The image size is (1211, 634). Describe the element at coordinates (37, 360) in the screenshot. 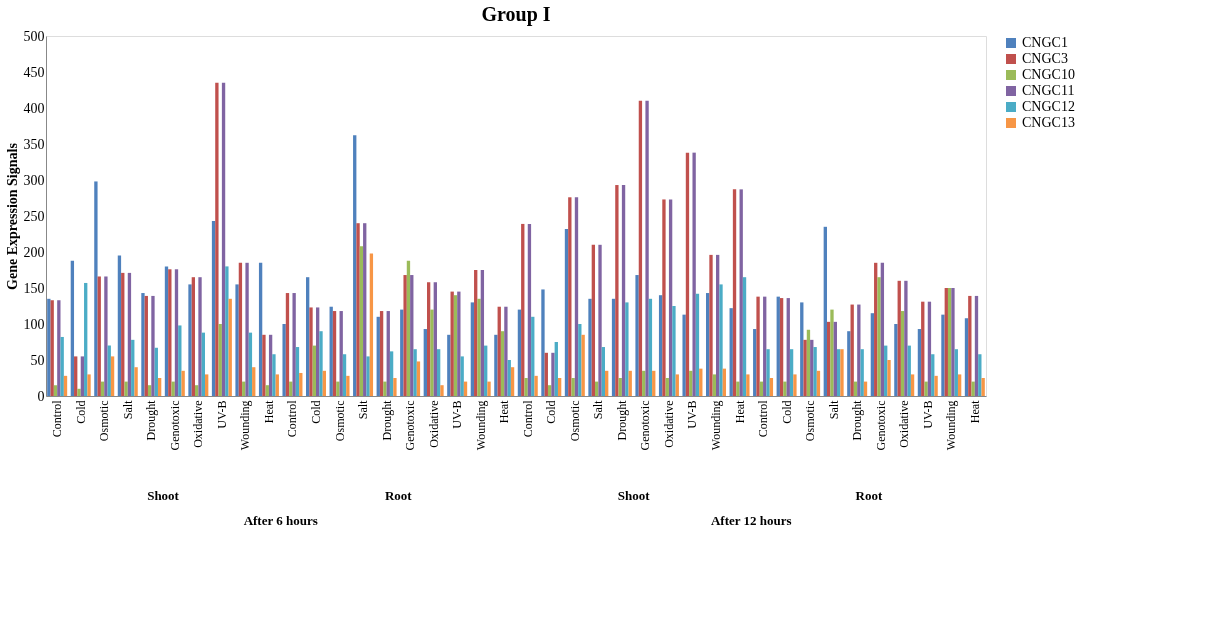

I see `y-tick-label: 50` at that location.